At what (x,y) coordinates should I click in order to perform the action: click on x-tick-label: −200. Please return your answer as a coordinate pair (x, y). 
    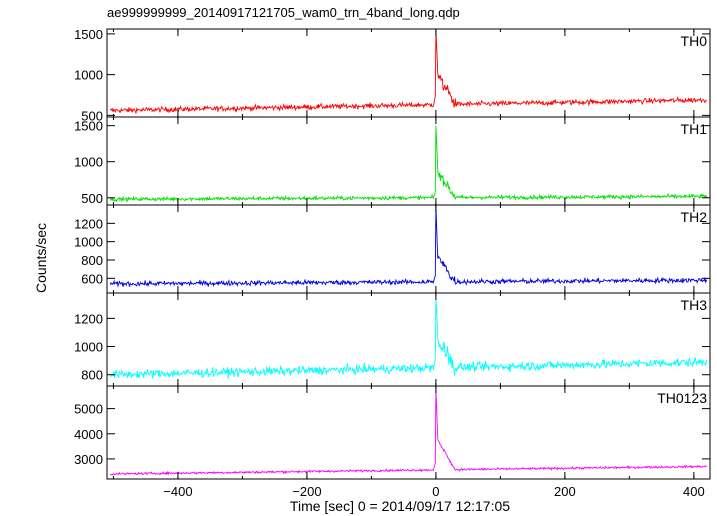
    Looking at the image, I should click on (306, 491).